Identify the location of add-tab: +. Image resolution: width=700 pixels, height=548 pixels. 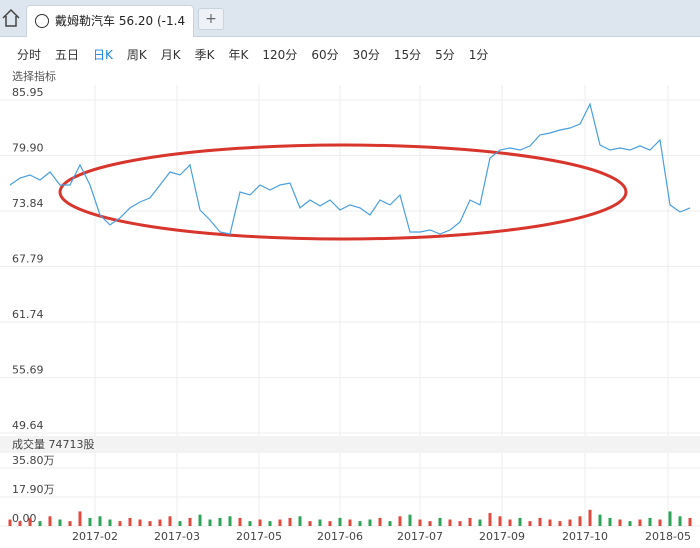
(211, 19).